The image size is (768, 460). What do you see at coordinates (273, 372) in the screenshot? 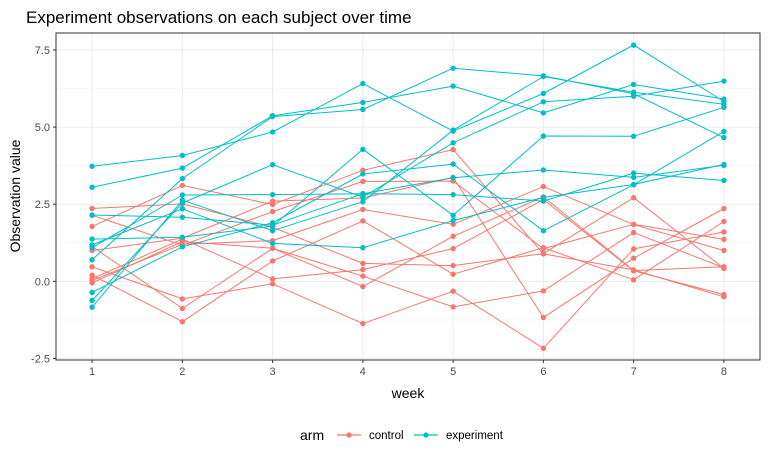
I see `x-tick-label: 3` at bounding box center [273, 372].